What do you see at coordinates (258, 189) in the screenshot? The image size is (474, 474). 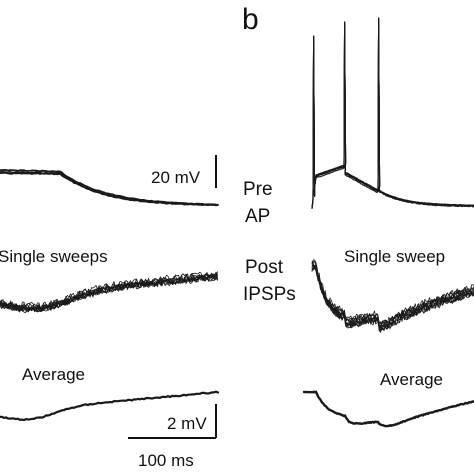 I see `pre-label: Pre` at bounding box center [258, 189].